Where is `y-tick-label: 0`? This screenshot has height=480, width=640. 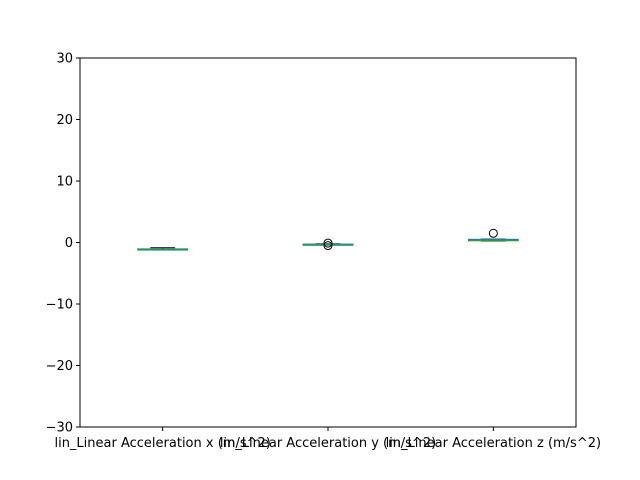 y-tick-label: 0 is located at coordinates (69, 243).